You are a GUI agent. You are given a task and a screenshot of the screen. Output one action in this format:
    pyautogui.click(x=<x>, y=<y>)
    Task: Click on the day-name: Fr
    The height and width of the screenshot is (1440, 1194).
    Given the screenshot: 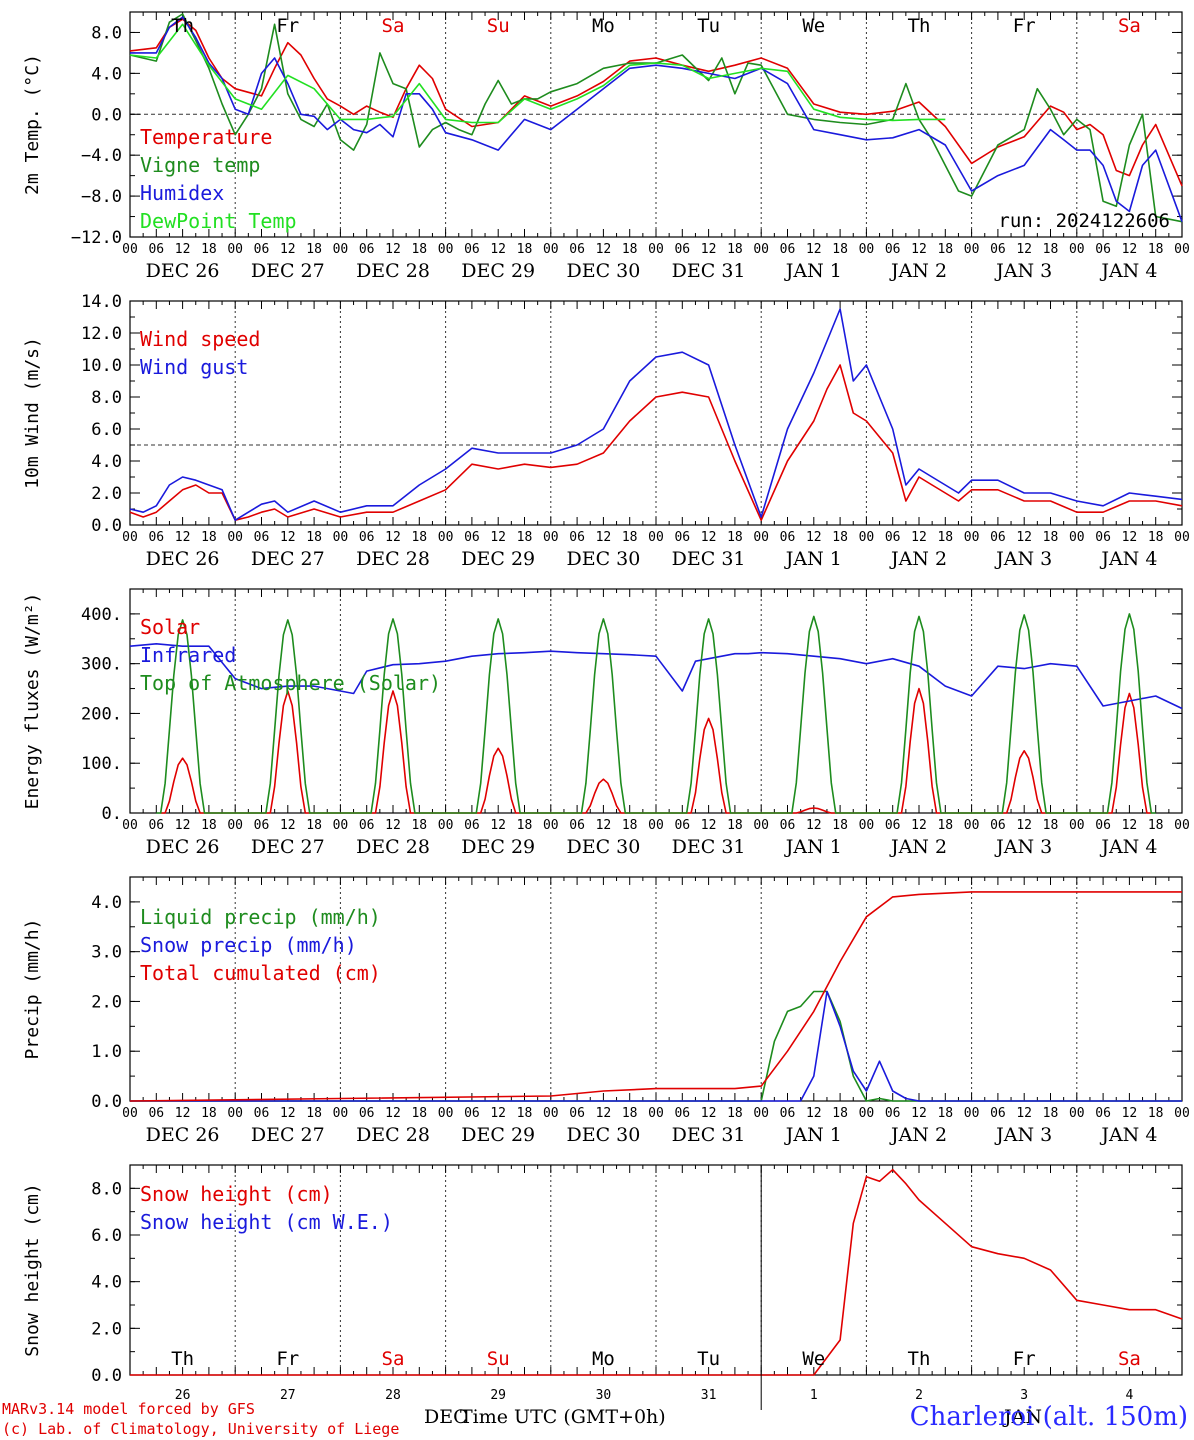 What is the action you would take?
    pyautogui.click(x=1024, y=1359)
    